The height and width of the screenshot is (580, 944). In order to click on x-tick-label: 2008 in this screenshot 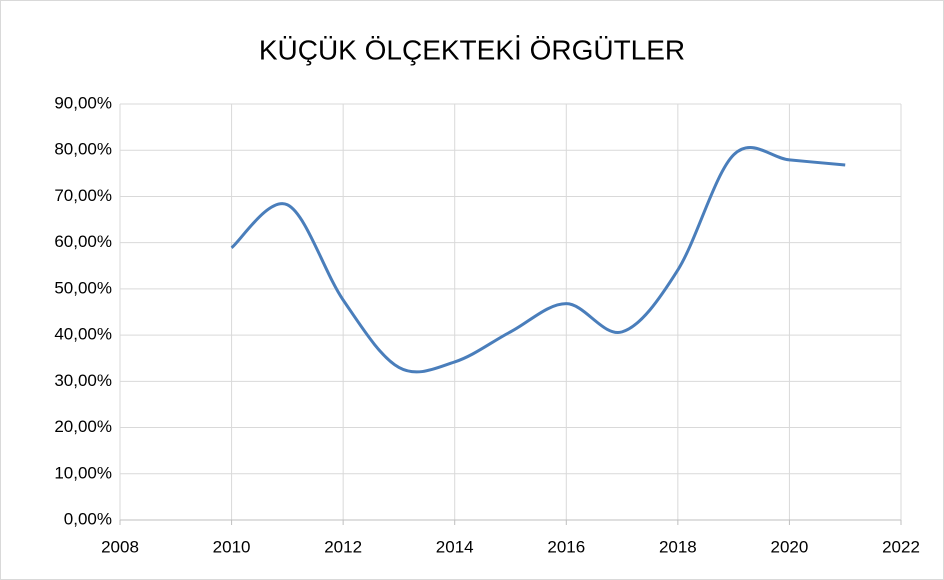, I will do `click(120, 546)`.